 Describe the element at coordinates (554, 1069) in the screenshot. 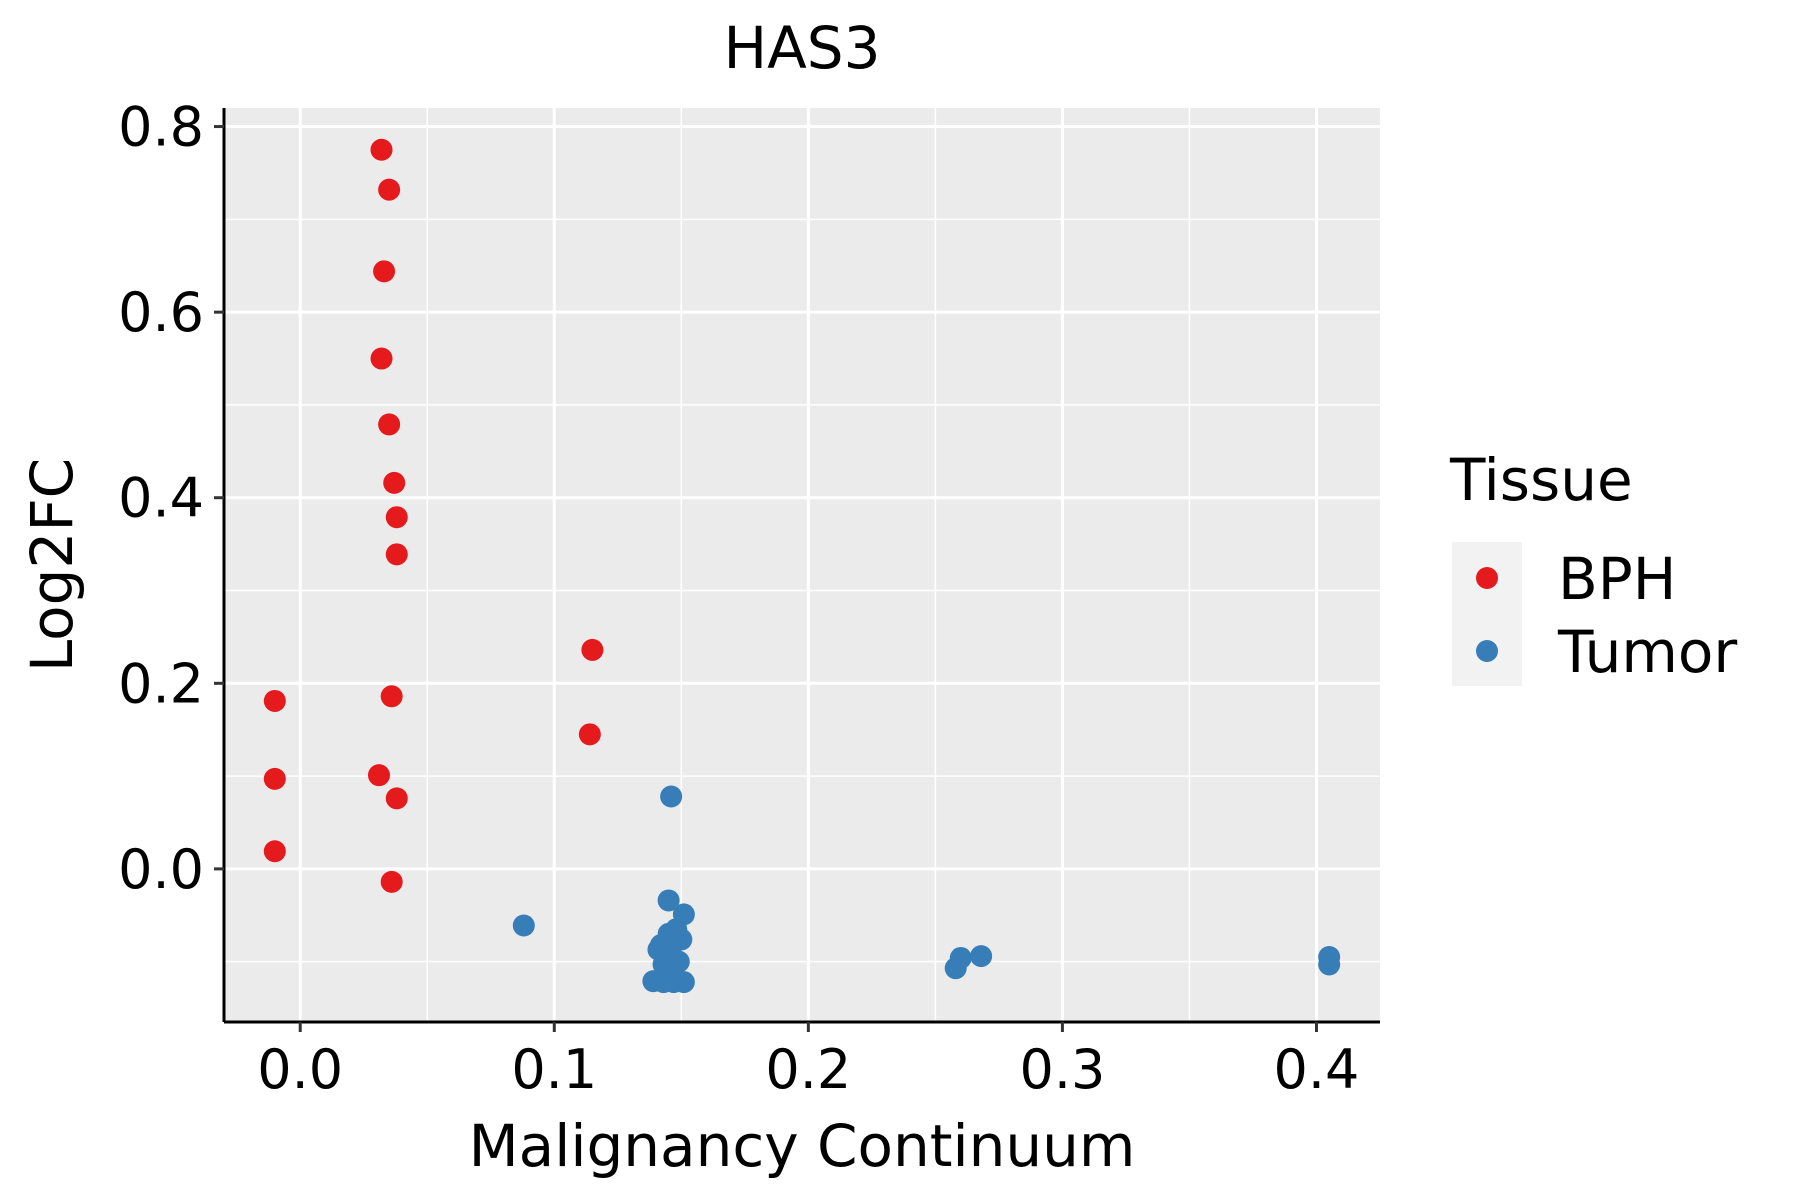

I see `x-tick-label: 0.1` at that location.